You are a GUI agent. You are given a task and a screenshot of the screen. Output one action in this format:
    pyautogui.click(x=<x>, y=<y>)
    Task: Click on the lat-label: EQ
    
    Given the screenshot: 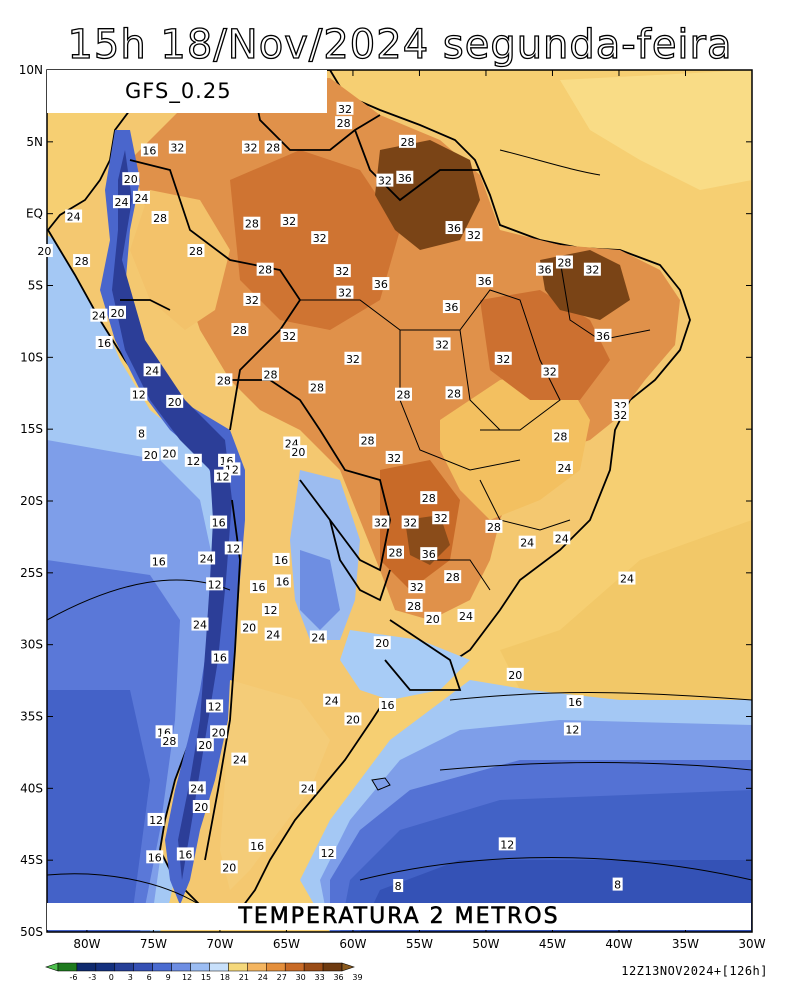 What is the action you would take?
    pyautogui.click(x=34, y=214)
    